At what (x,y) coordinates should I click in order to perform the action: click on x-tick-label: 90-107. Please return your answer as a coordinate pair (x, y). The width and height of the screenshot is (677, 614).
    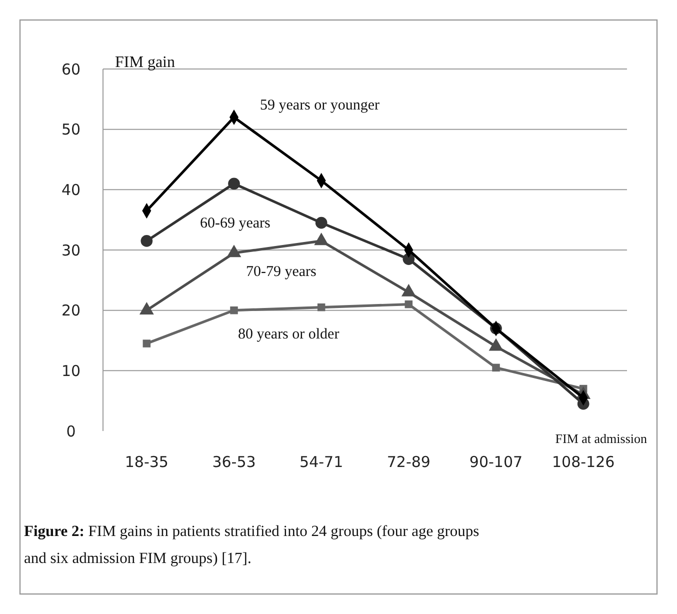
    Looking at the image, I should click on (496, 462).